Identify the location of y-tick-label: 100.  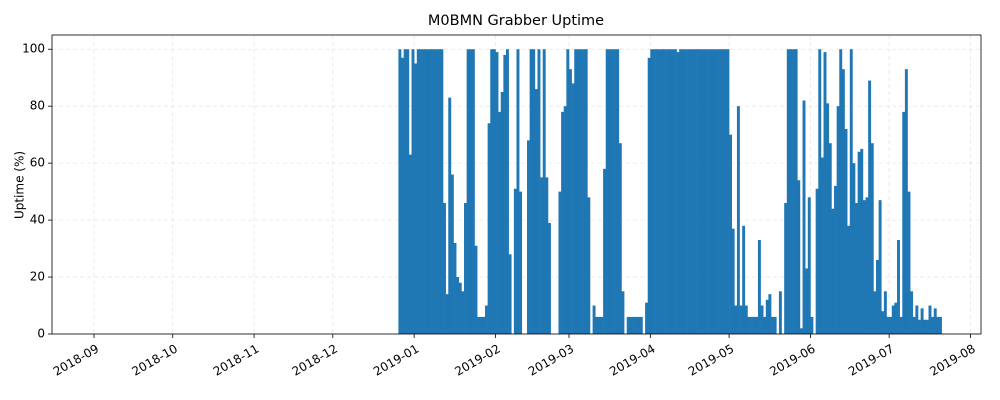
(33, 49).